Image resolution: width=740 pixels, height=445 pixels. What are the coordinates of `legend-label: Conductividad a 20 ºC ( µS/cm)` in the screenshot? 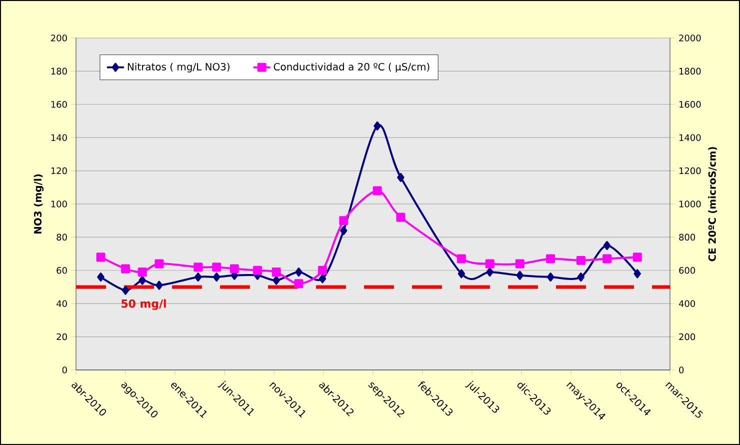 It's located at (352, 67).